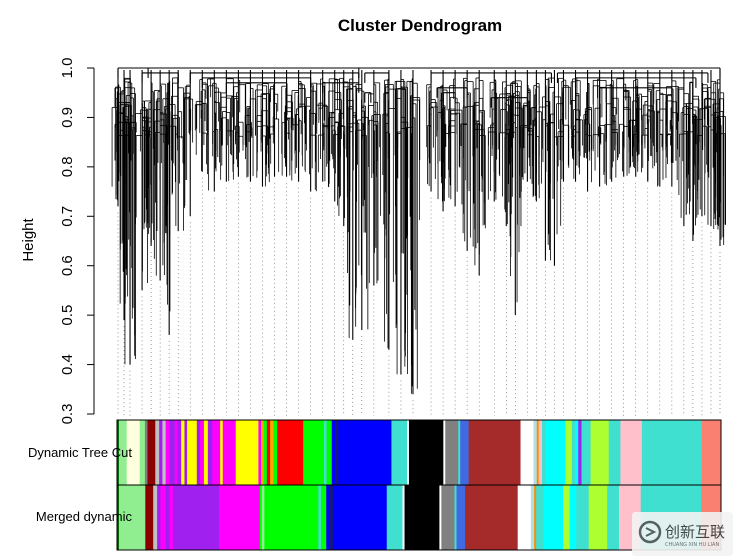 Image resolution: width=733 pixels, height=556 pixels. Describe the element at coordinates (67, 315) in the screenshot. I see `y-tick-label: 0.5` at that location.